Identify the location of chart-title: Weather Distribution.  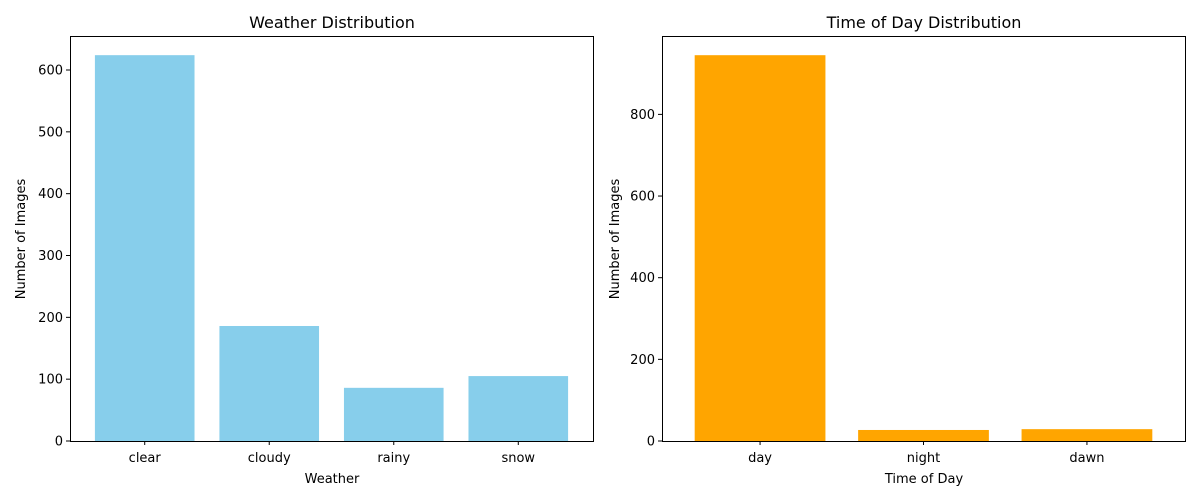
(332, 22).